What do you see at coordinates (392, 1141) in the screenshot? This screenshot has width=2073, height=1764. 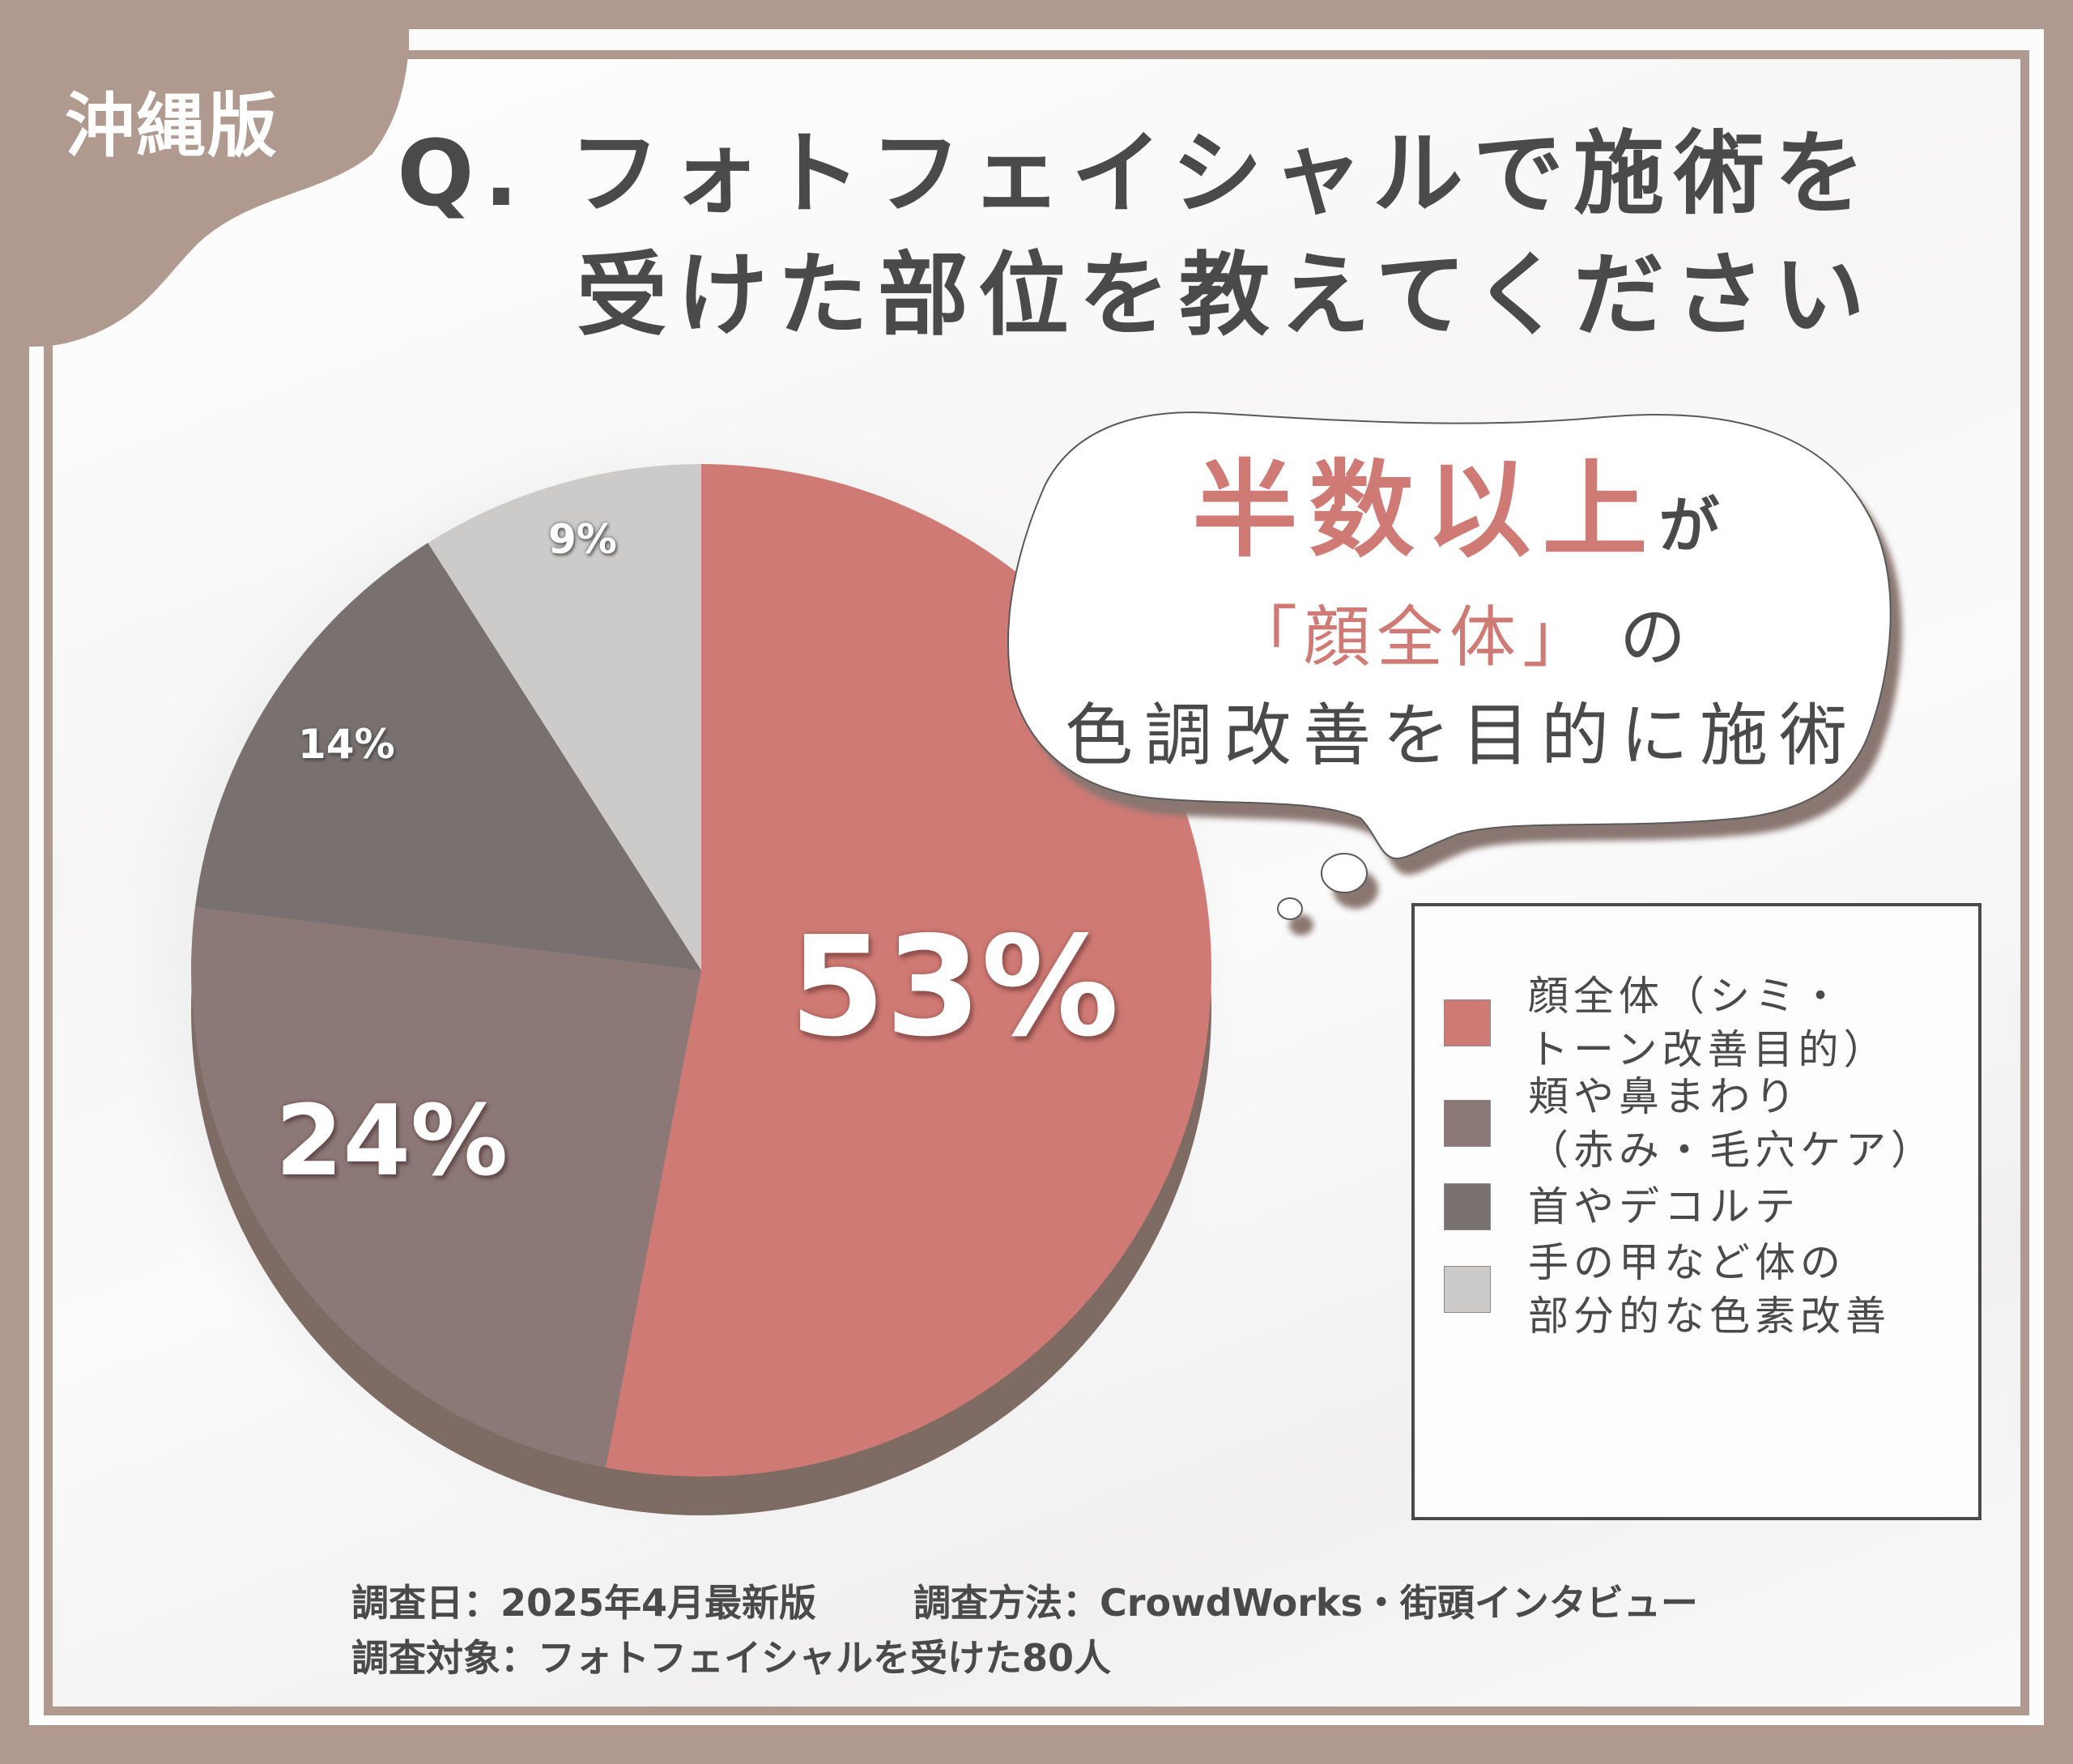 I see `slice-label-cheek: 24%` at bounding box center [392, 1141].